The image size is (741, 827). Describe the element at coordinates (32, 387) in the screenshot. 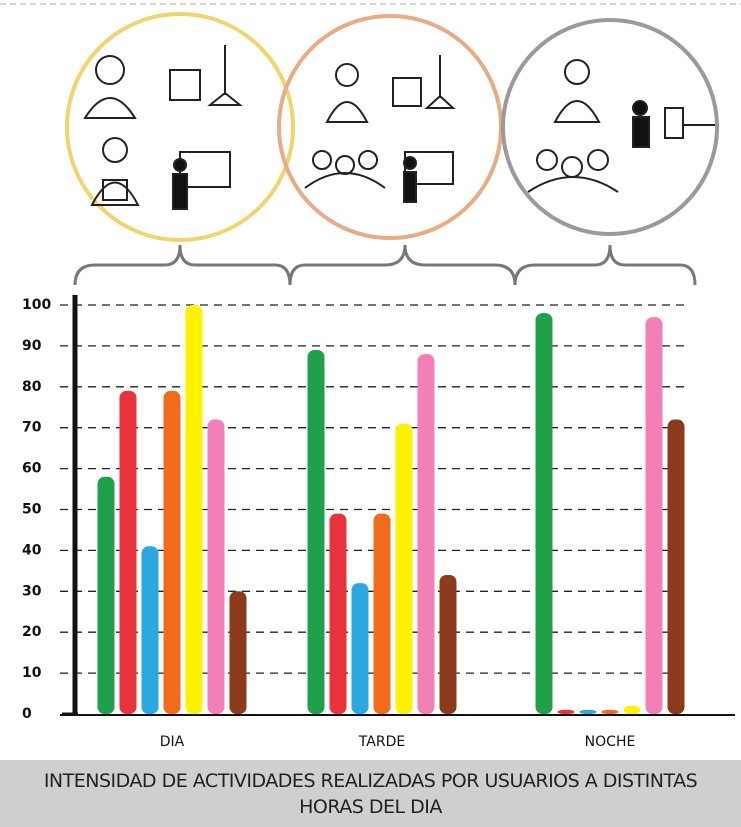

I see `y-tick-label: 80` at that location.